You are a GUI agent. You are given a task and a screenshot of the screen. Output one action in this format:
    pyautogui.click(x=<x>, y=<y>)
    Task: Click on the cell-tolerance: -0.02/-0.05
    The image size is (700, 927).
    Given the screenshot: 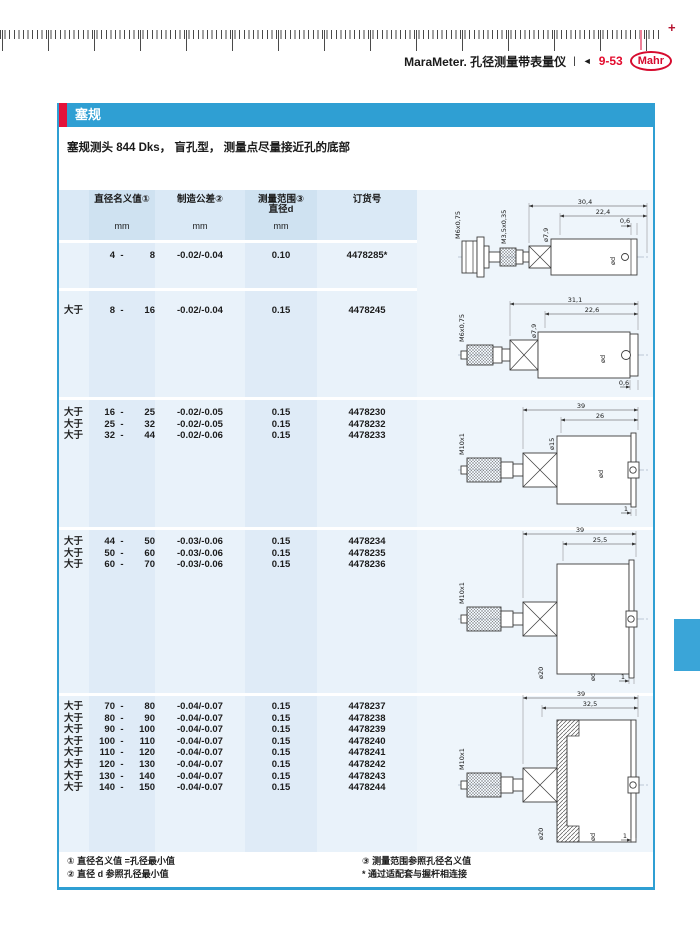 What is the action you would take?
    pyautogui.click(x=200, y=424)
    